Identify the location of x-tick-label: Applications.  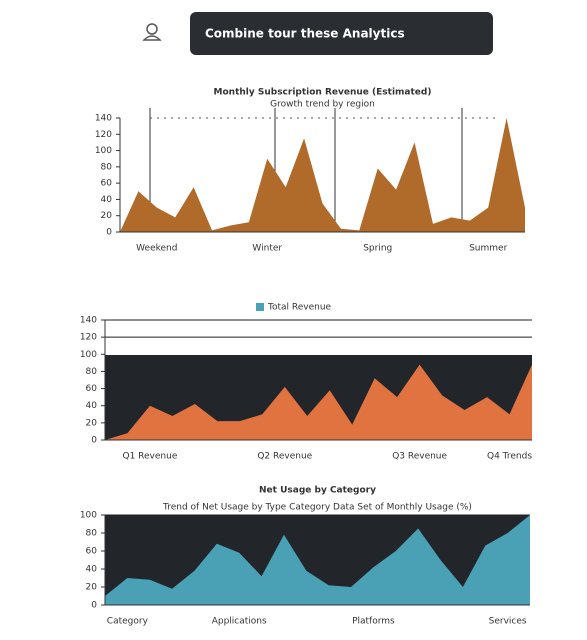
(239, 622).